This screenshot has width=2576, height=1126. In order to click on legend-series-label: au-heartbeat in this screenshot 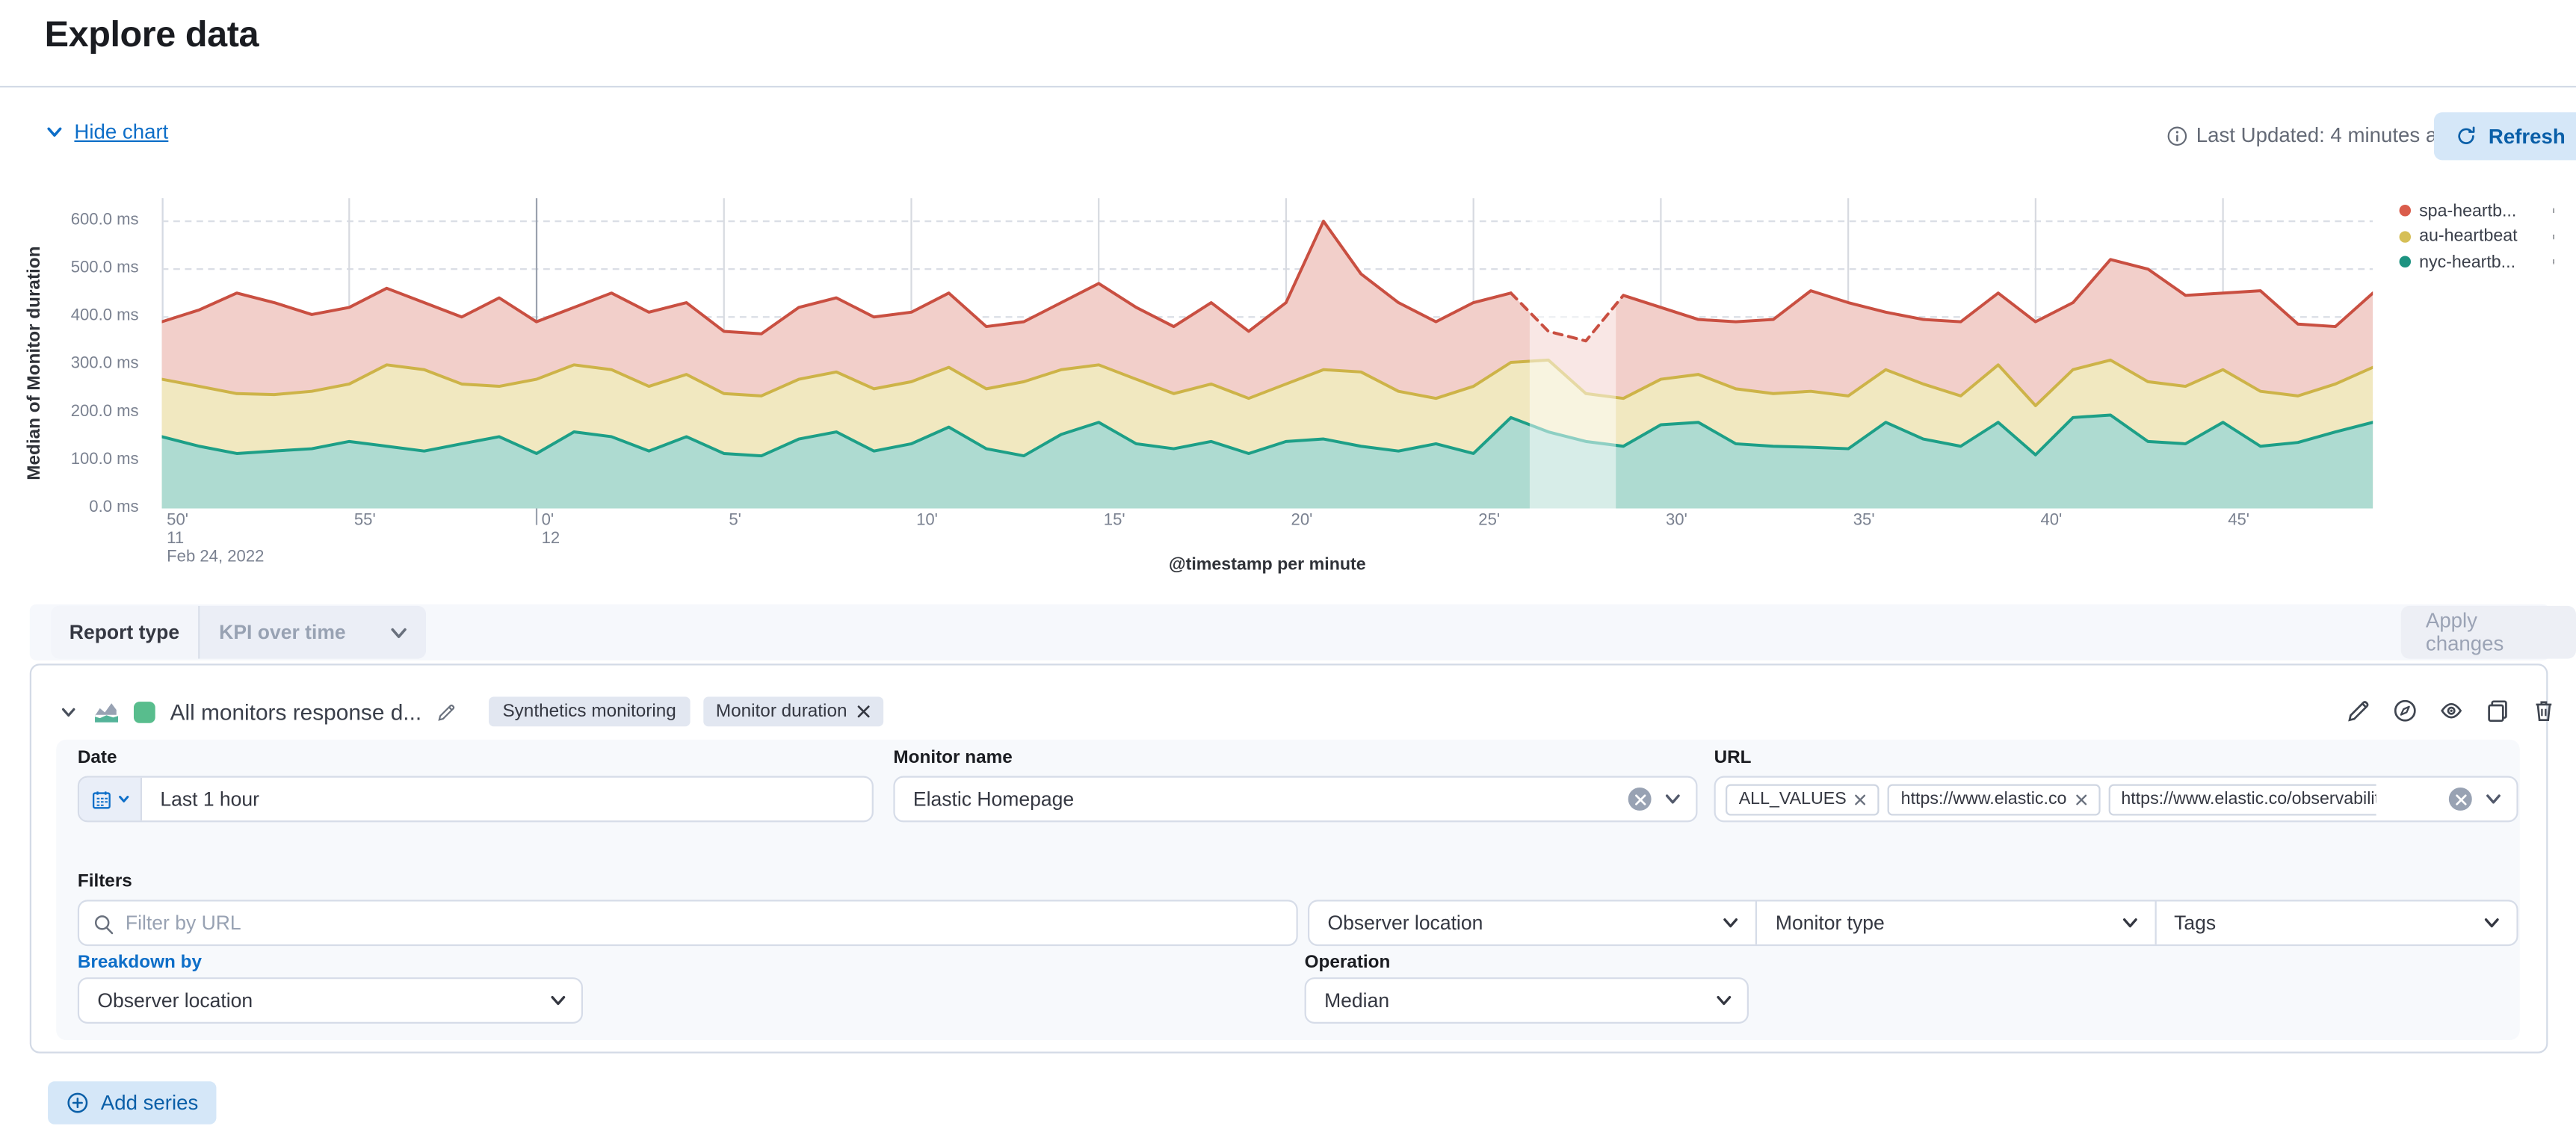, I will do `click(2468, 236)`.